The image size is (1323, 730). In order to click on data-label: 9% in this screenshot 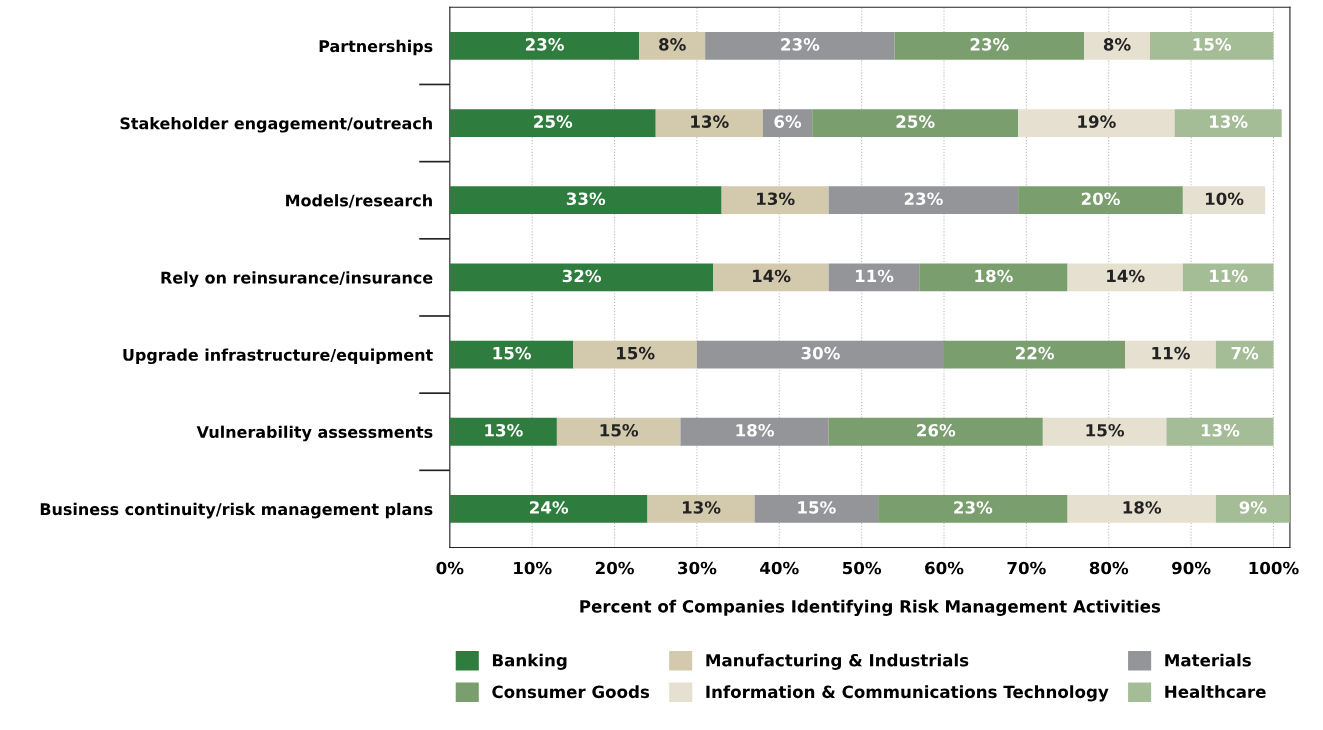, I will do `click(1253, 507)`.